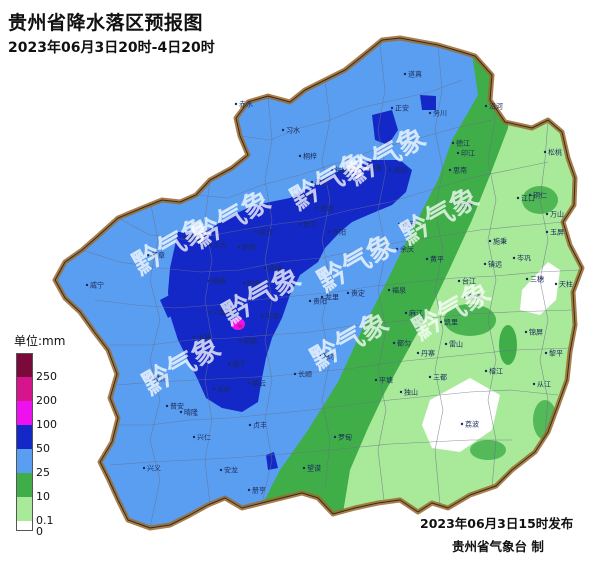 This screenshot has width=600, height=562. What do you see at coordinates (44, 368) in the screenshot?
I see `legend-item: 250` at bounding box center [44, 368].